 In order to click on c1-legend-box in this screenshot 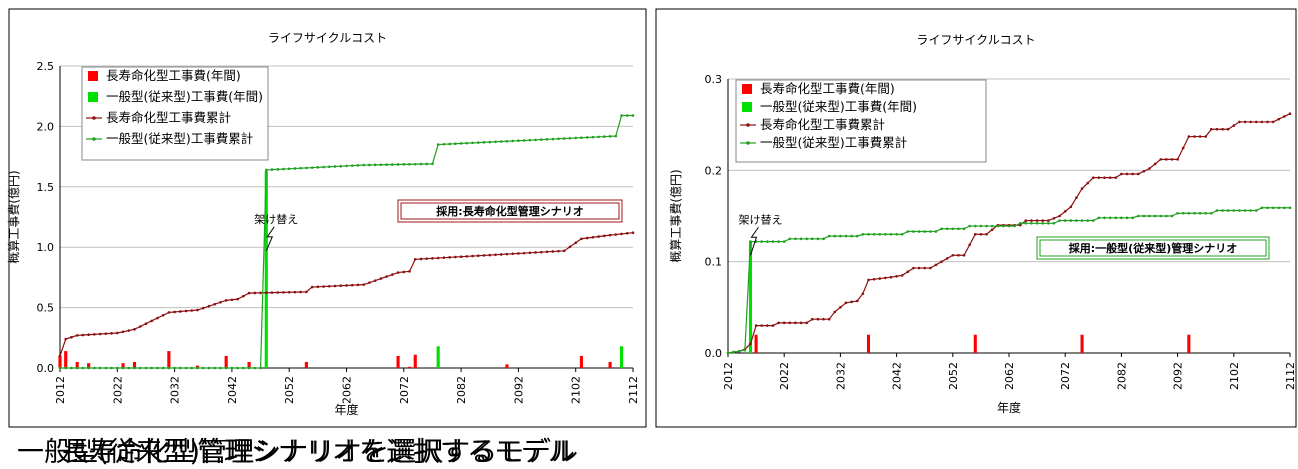, I will do `click(175, 113)`.